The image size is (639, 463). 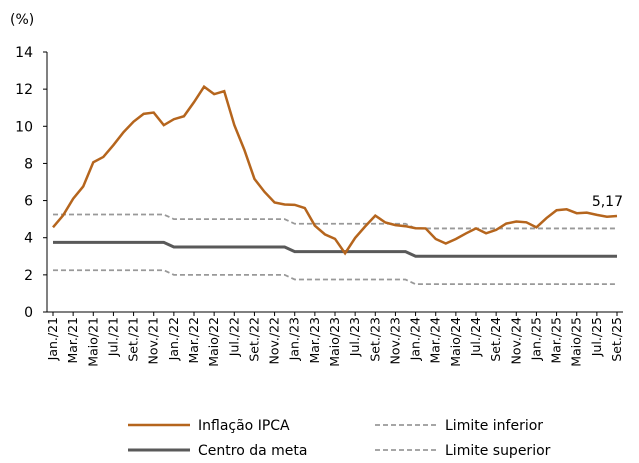 What do you see at coordinates (495, 339) in the screenshot?
I see `x-tick-label: Set./24` at bounding box center [495, 339].